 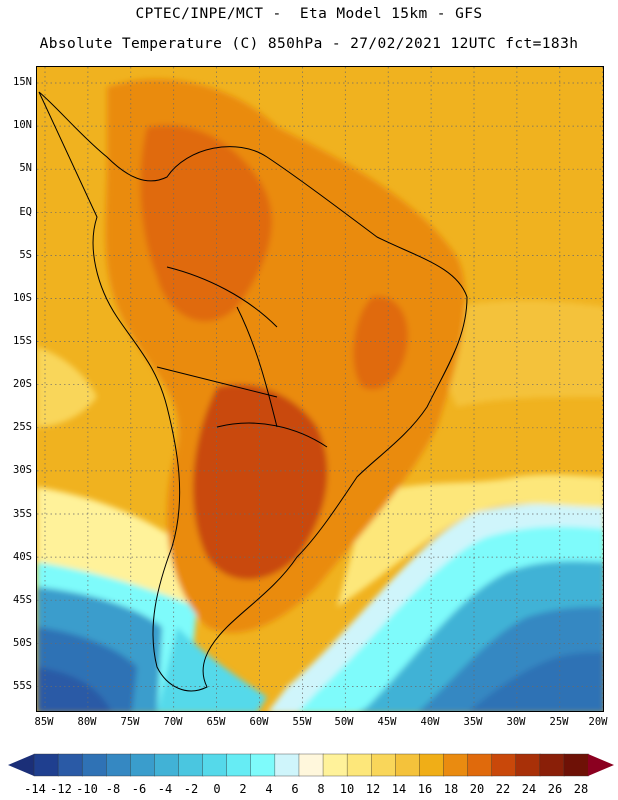 I want to click on lon-label: 55W, so click(x=302, y=722).